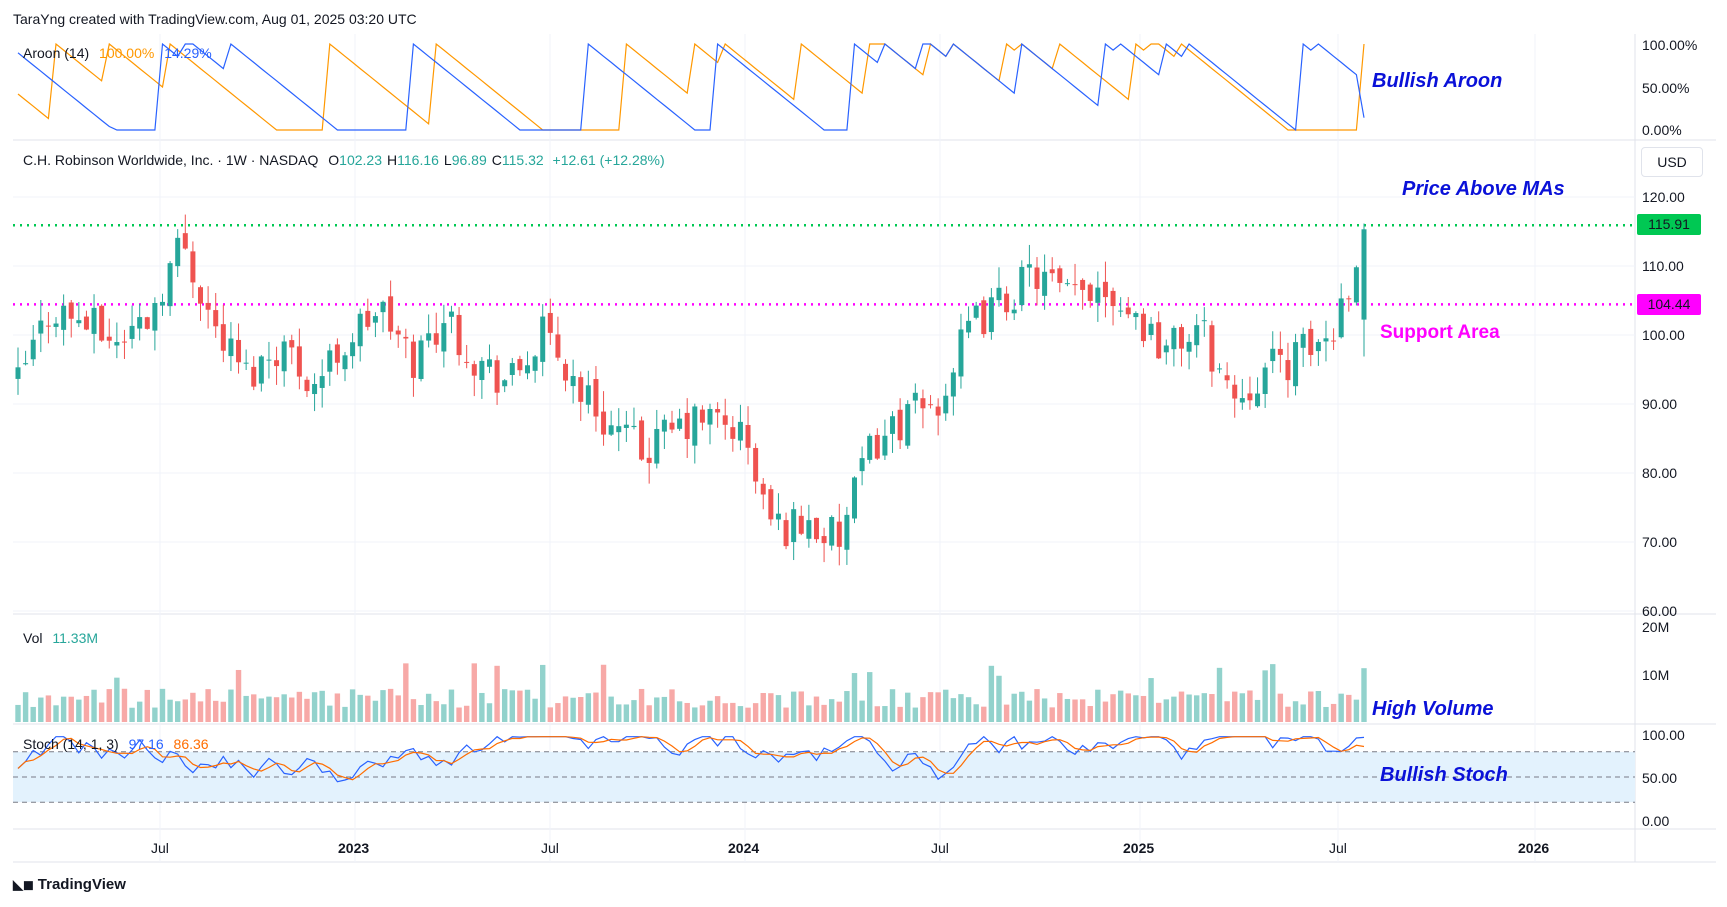 Image resolution: width=1727 pixels, height=907 pixels. I want to click on aroon-axis-label: 50.00%, so click(1666, 88).